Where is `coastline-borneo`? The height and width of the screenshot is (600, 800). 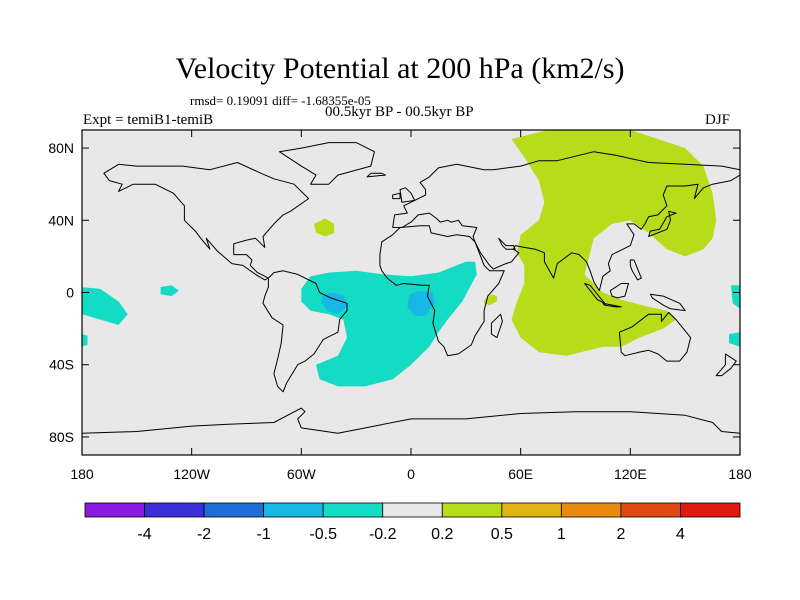
coastline-borneo is located at coordinates (619, 291).